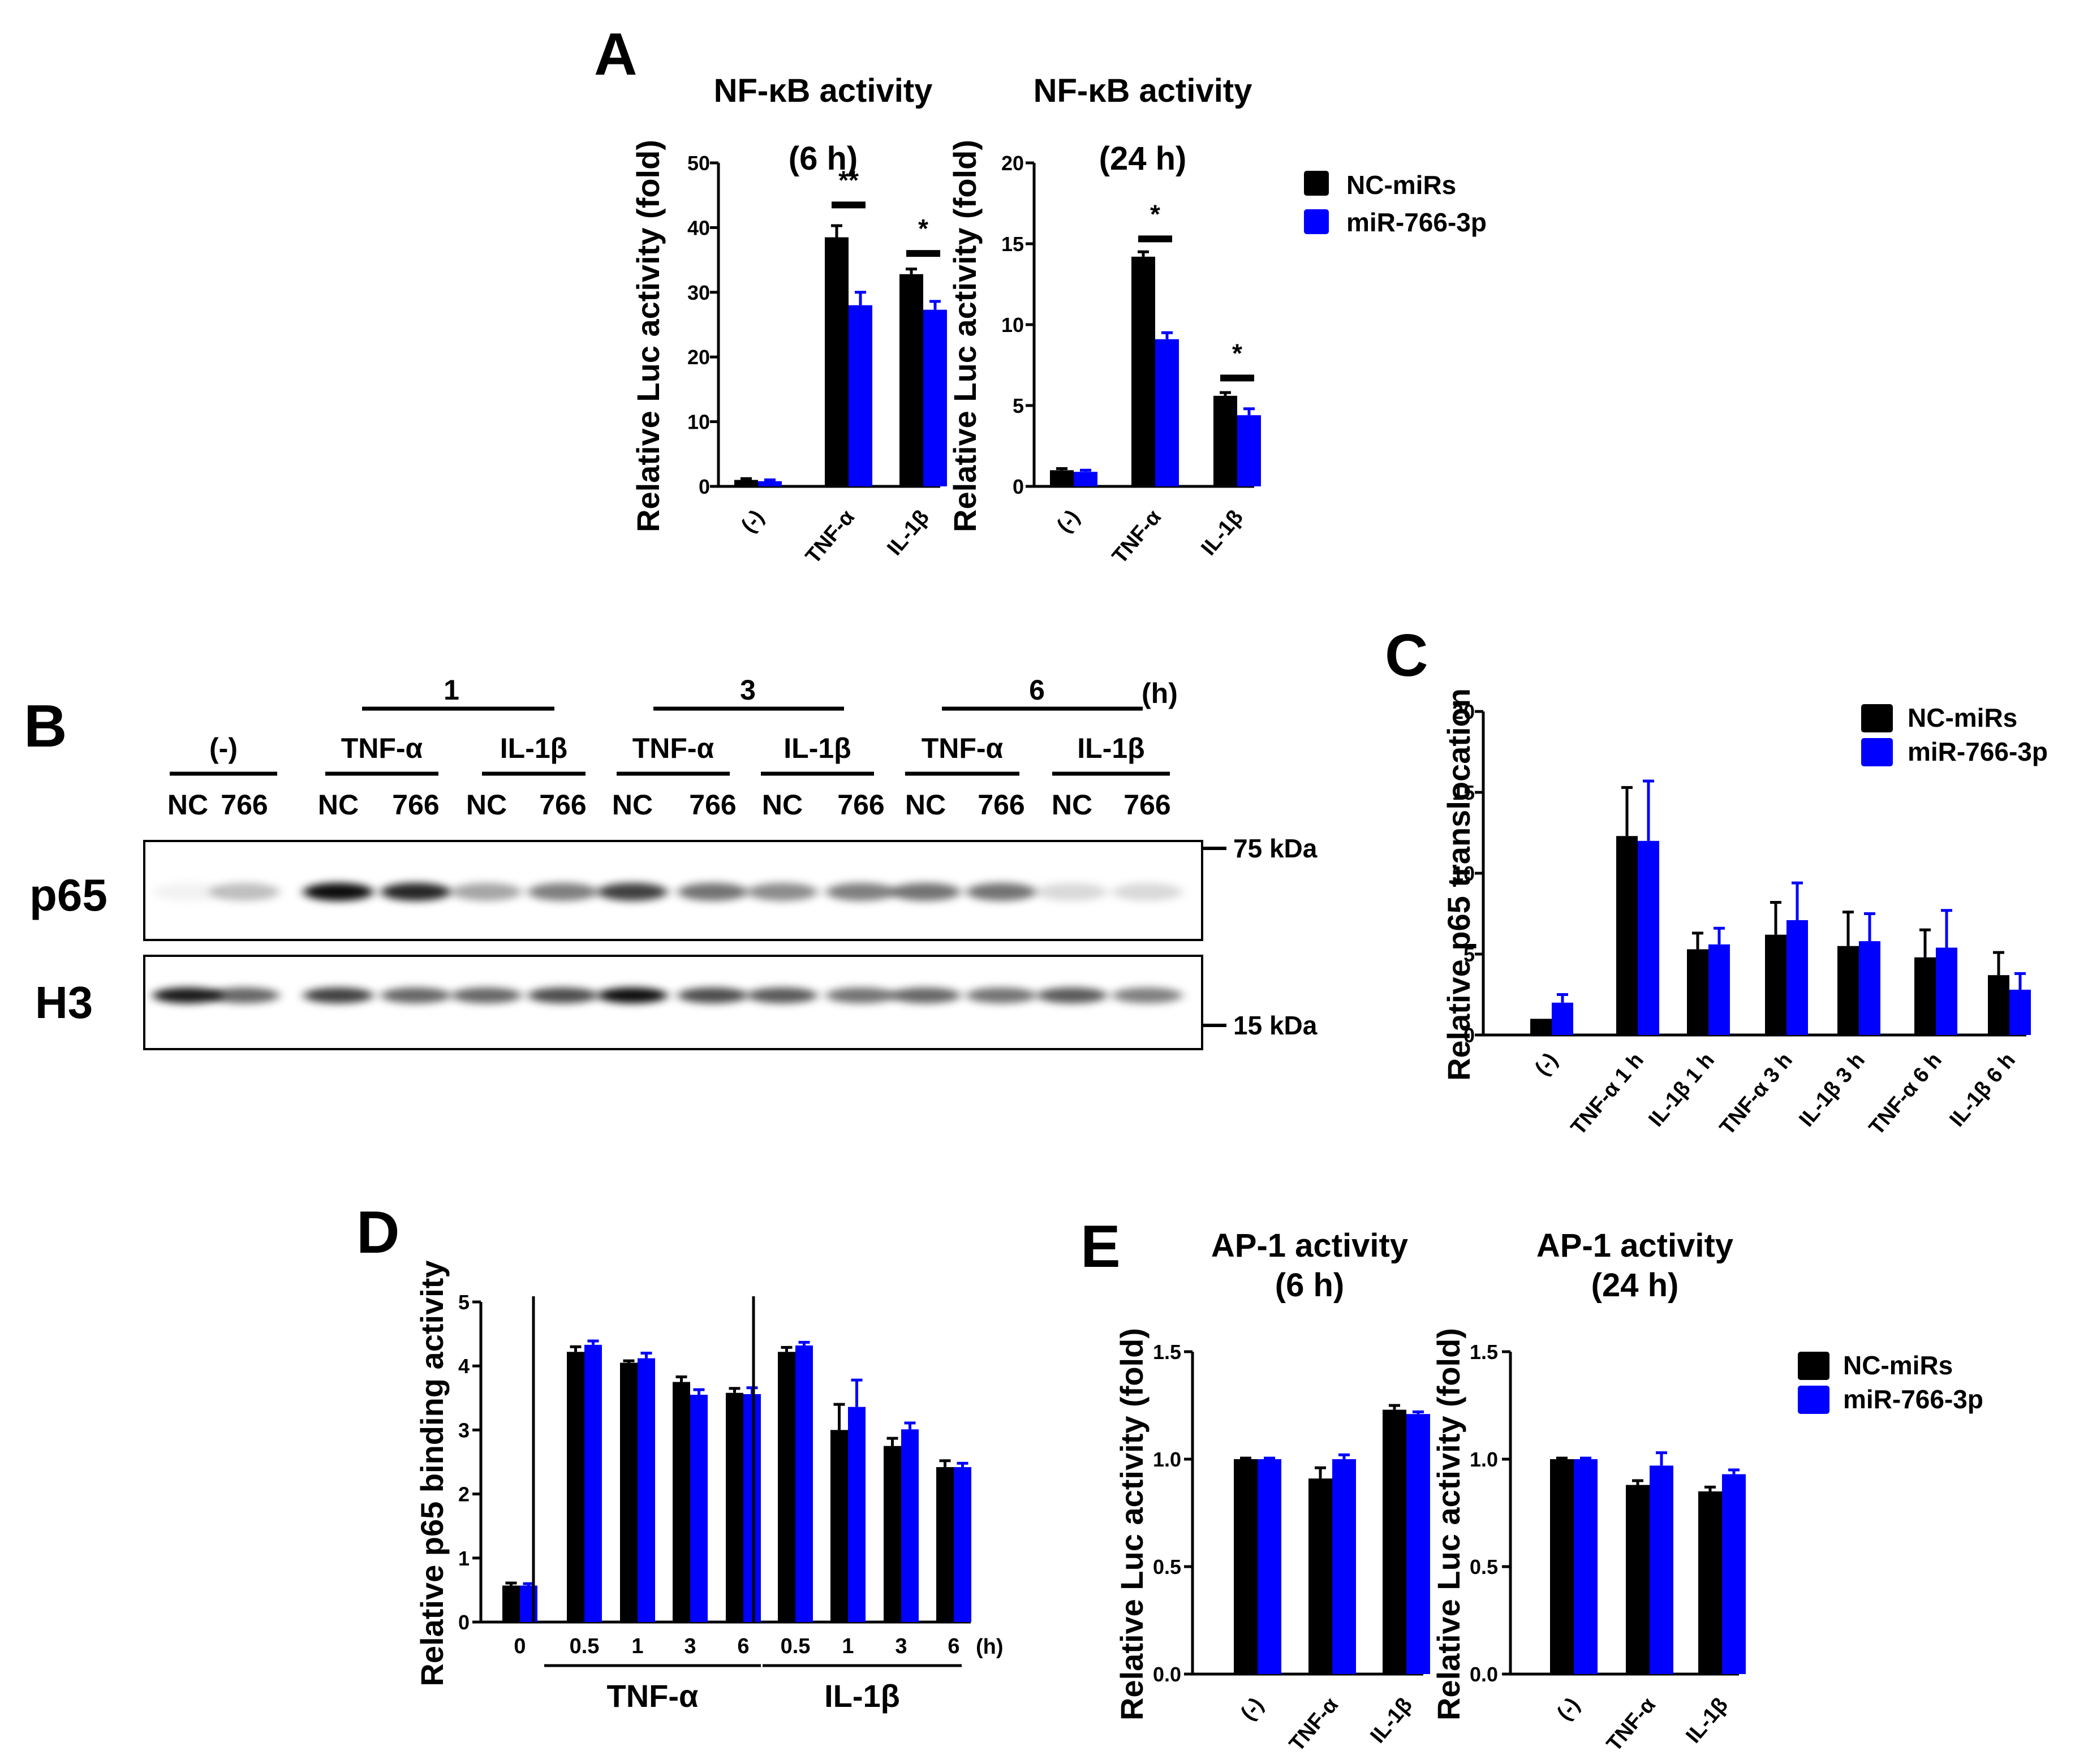  What do you see at coordinates (1814, 1366) in the screenshot?
I see `legend-e-nc-swatch` at bounding box center [1814, 1366].